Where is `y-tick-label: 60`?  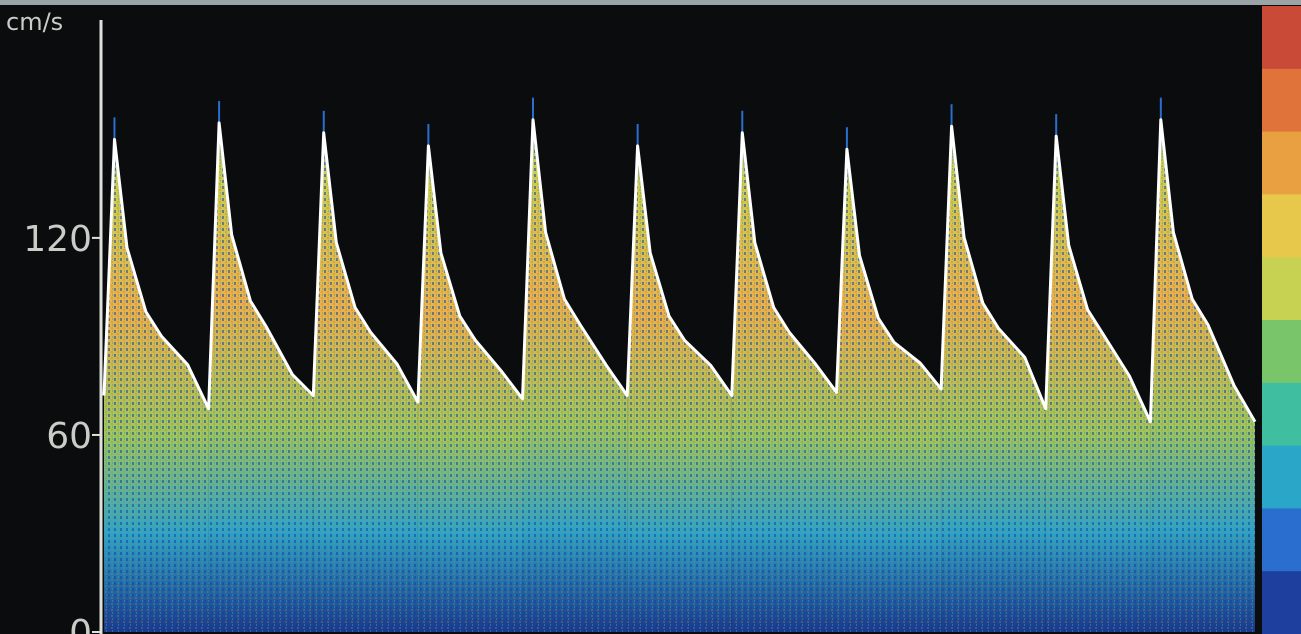
y-tick-label: 60 is located at coordinates (69, 436).